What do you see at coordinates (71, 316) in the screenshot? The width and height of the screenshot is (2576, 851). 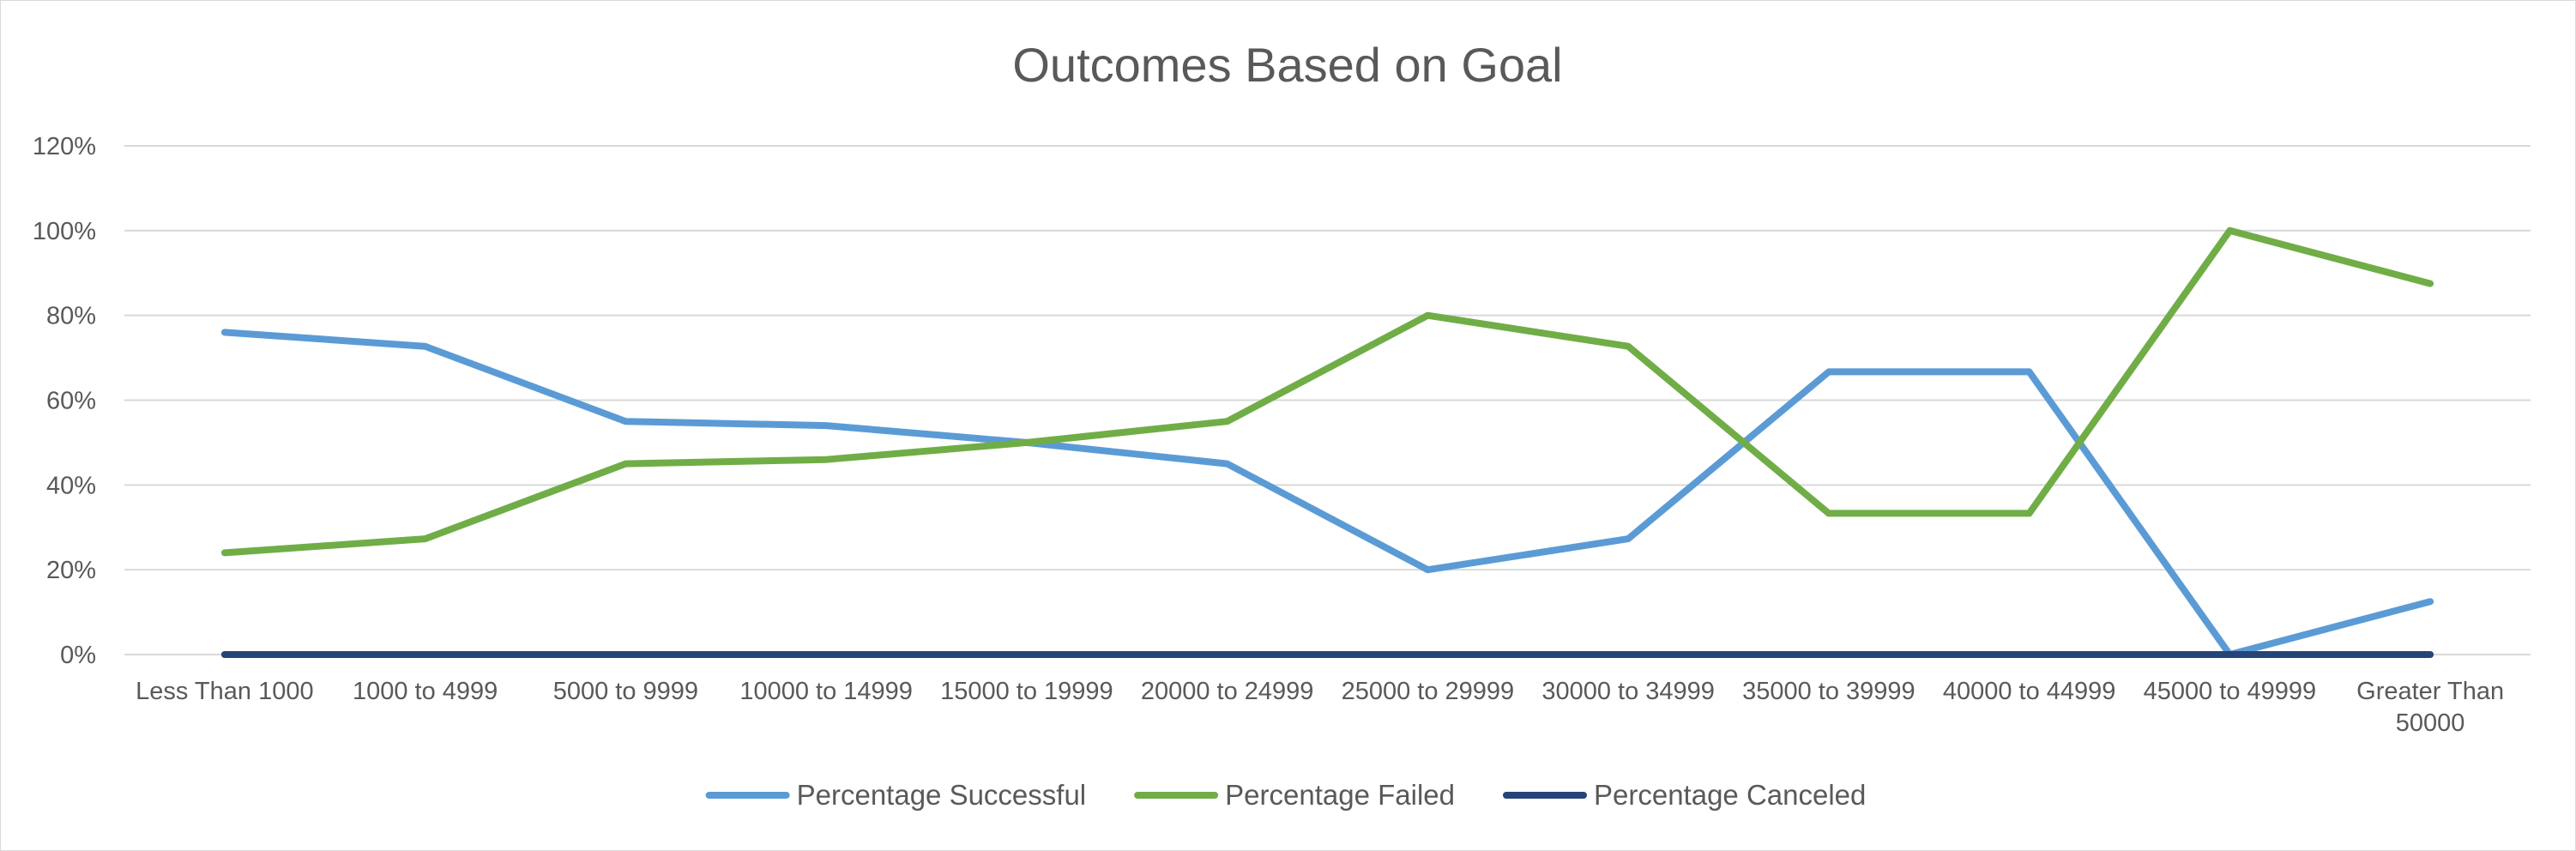 I see `y-tick-label: 80%` at bounding box center [71, 316].